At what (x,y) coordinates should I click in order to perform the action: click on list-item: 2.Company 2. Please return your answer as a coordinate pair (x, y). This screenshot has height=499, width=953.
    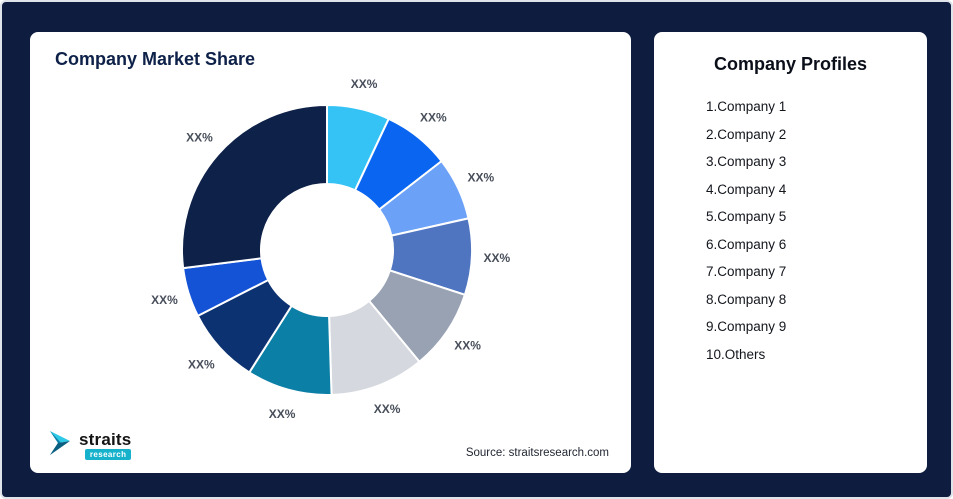
    Looking at the image, I should click on (746, 134).